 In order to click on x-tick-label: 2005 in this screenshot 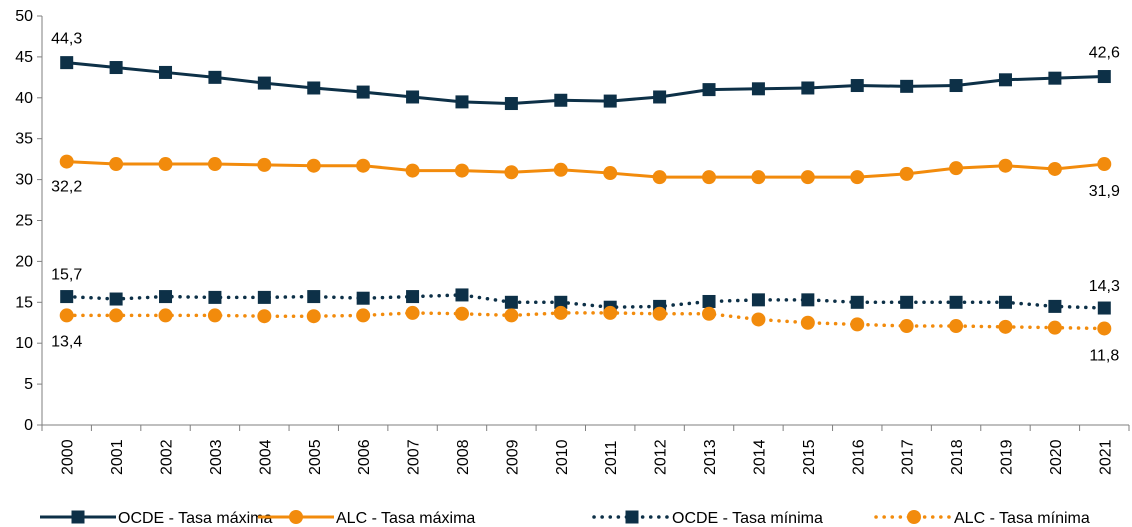, I will do `click(315, 457)`.